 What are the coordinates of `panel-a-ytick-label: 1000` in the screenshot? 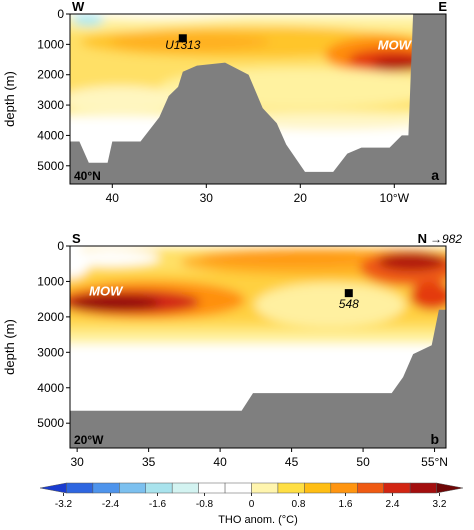 It's located at (50, 44).